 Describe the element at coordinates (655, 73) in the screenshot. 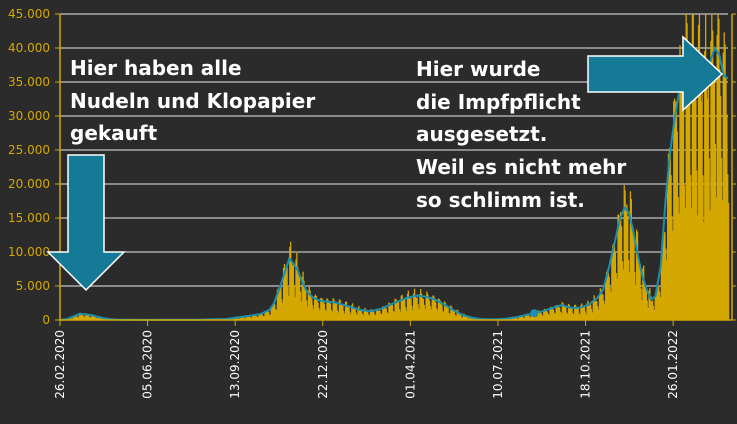

I see `right-arrow-icon` at that location.